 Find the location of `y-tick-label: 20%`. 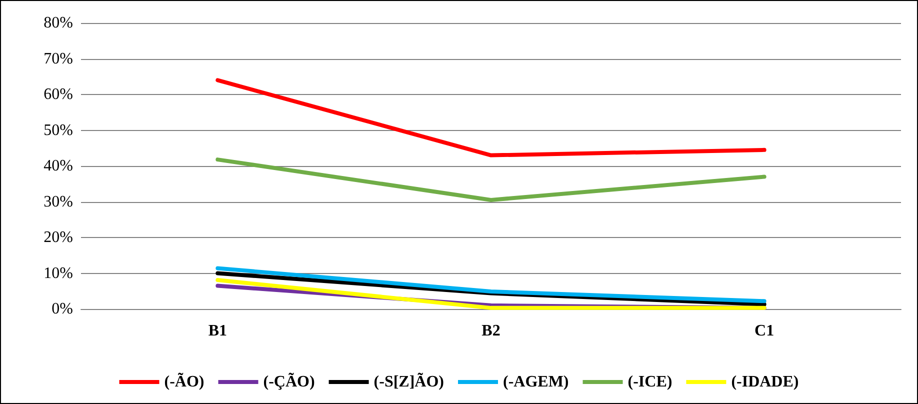

y-tick-label: 20% is located at coordinates (58, 237).